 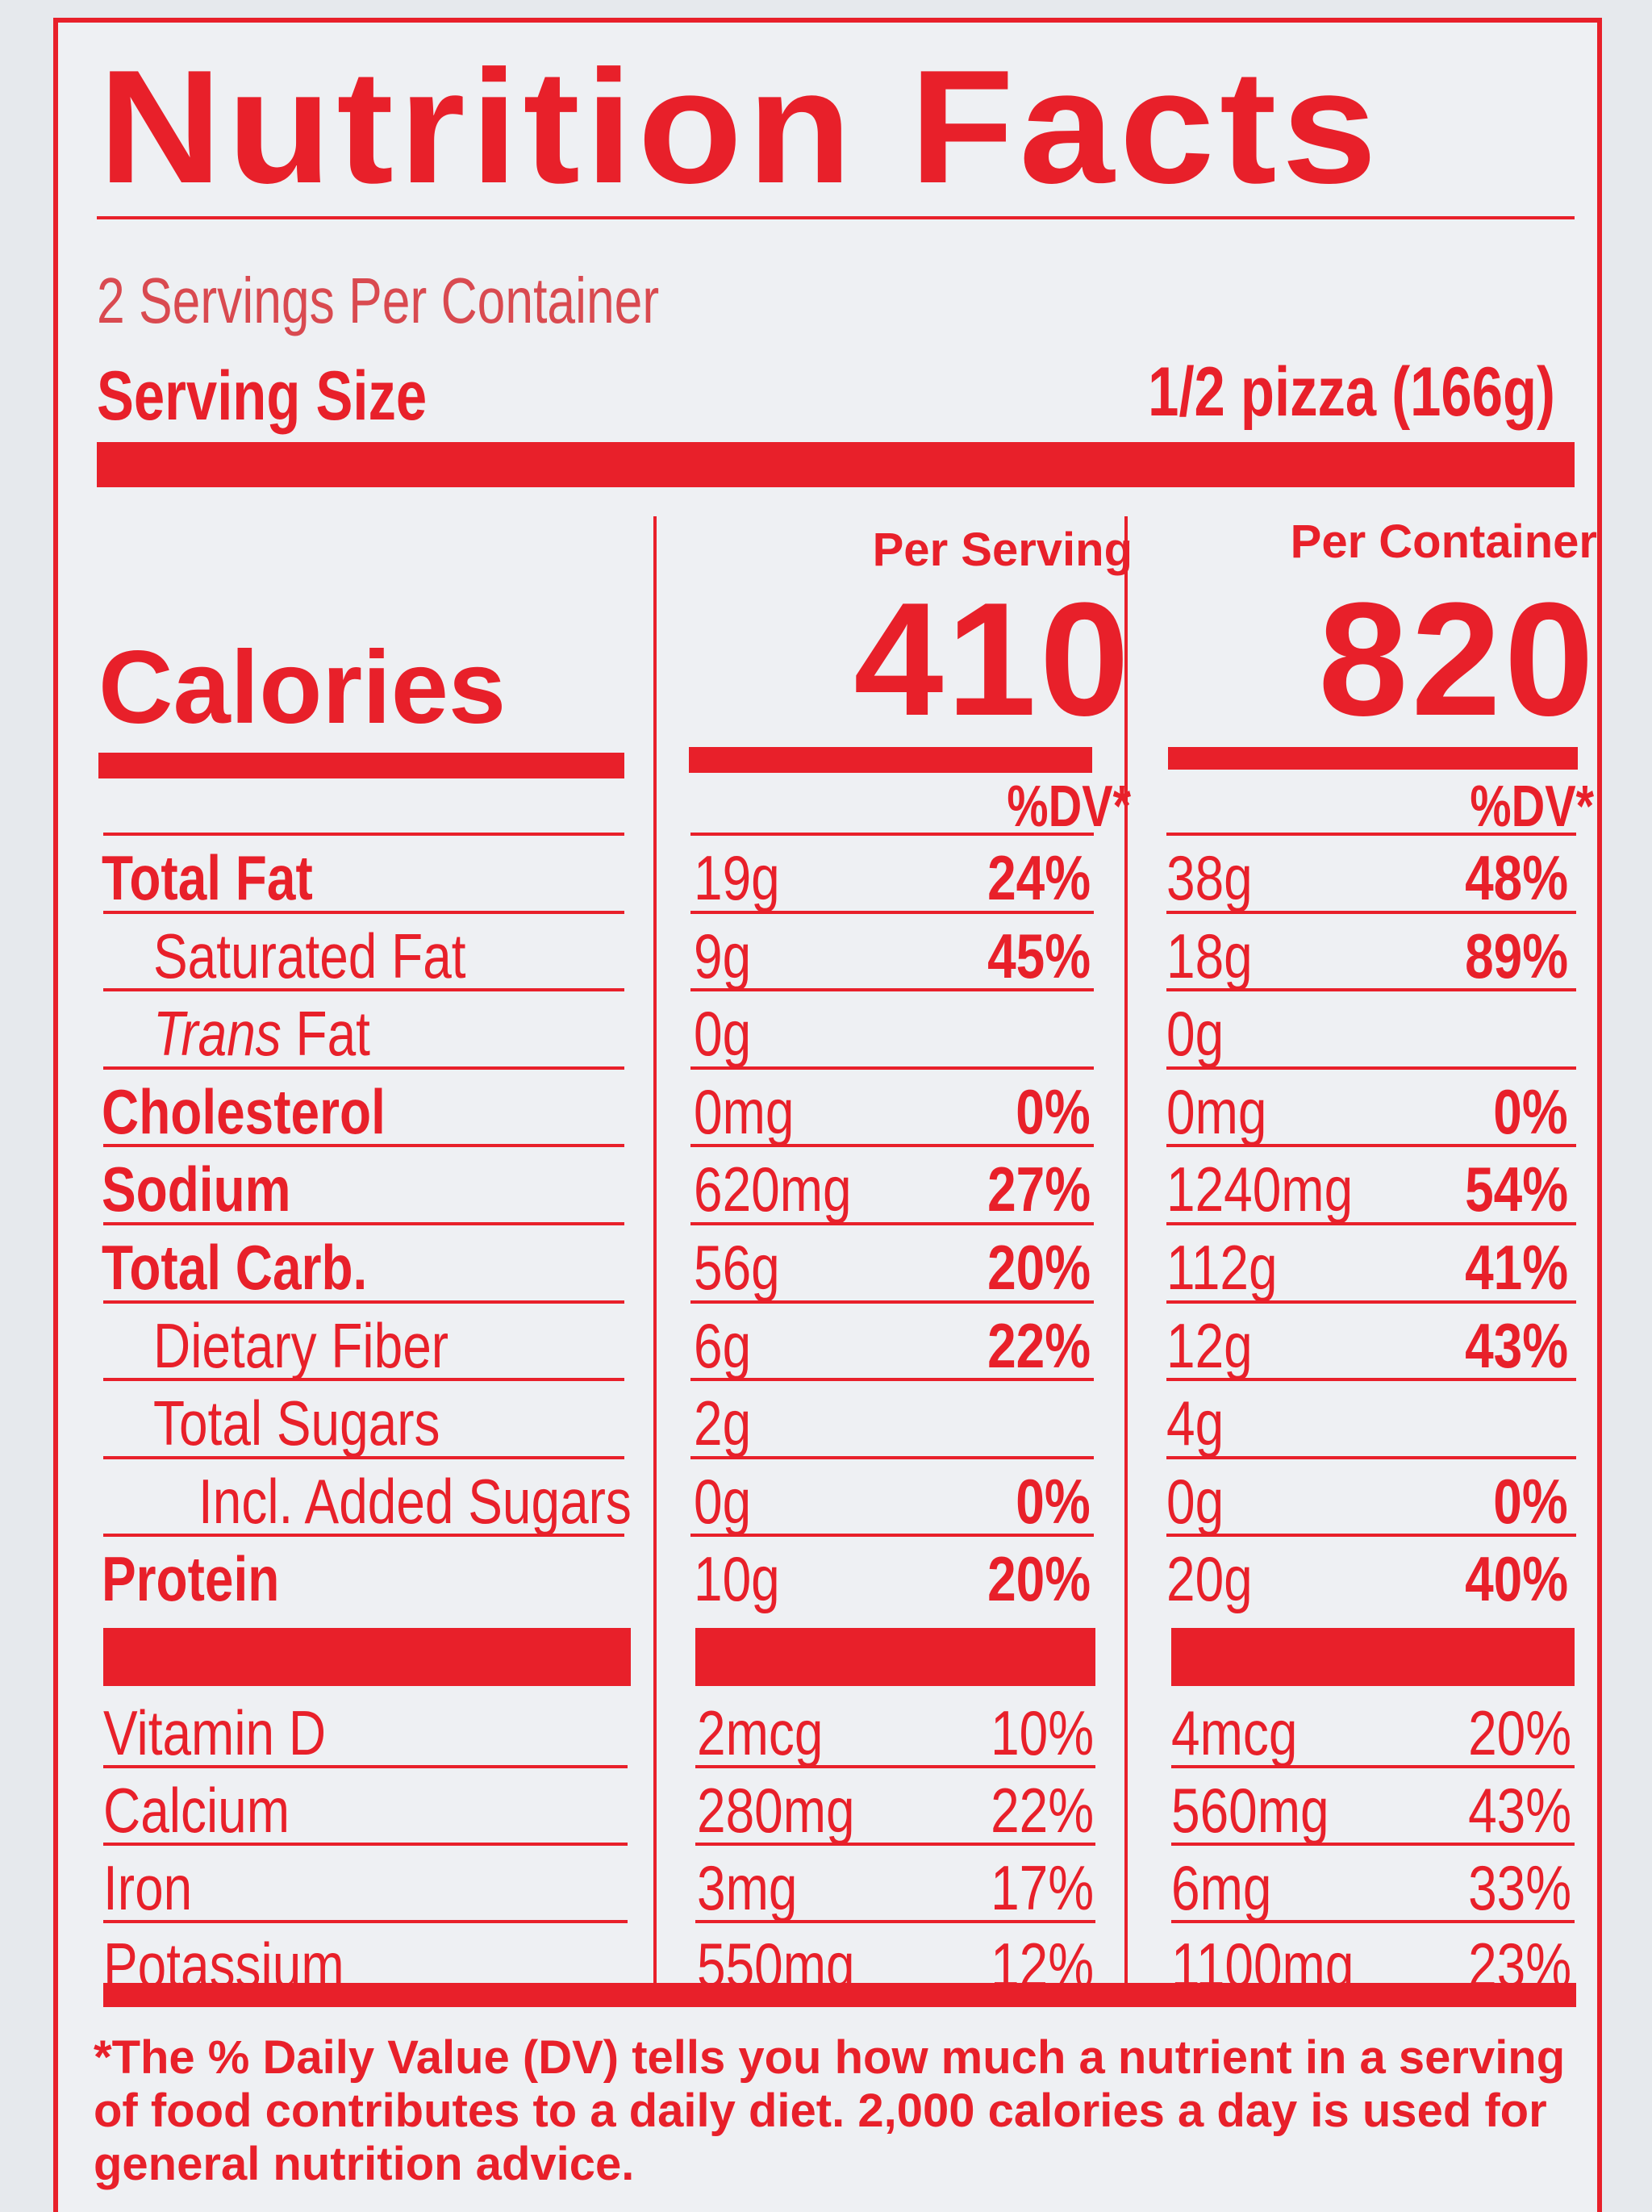 I want to click on calories-bar-container, so click(x=1373, y=758).